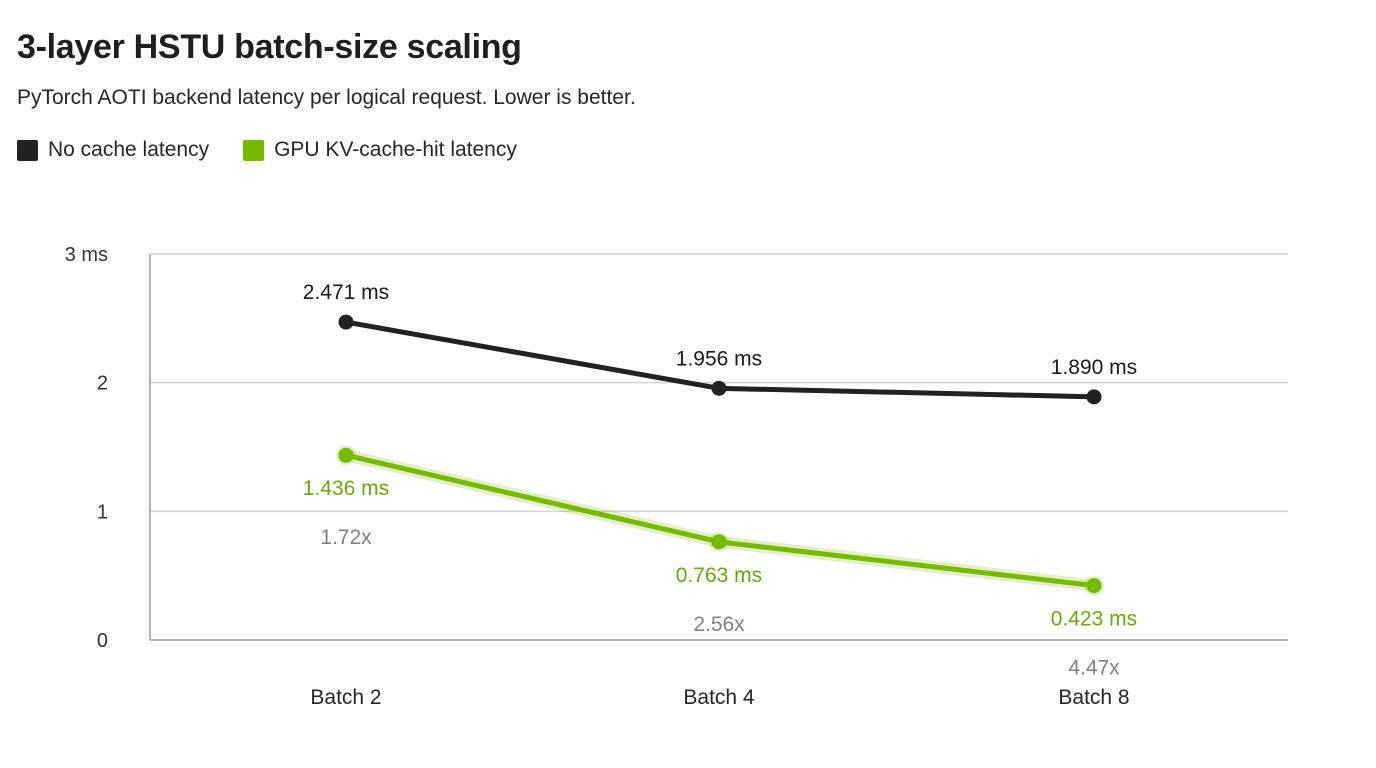  I want to click on y-tick-label: 3 ms, so click(86, 255).